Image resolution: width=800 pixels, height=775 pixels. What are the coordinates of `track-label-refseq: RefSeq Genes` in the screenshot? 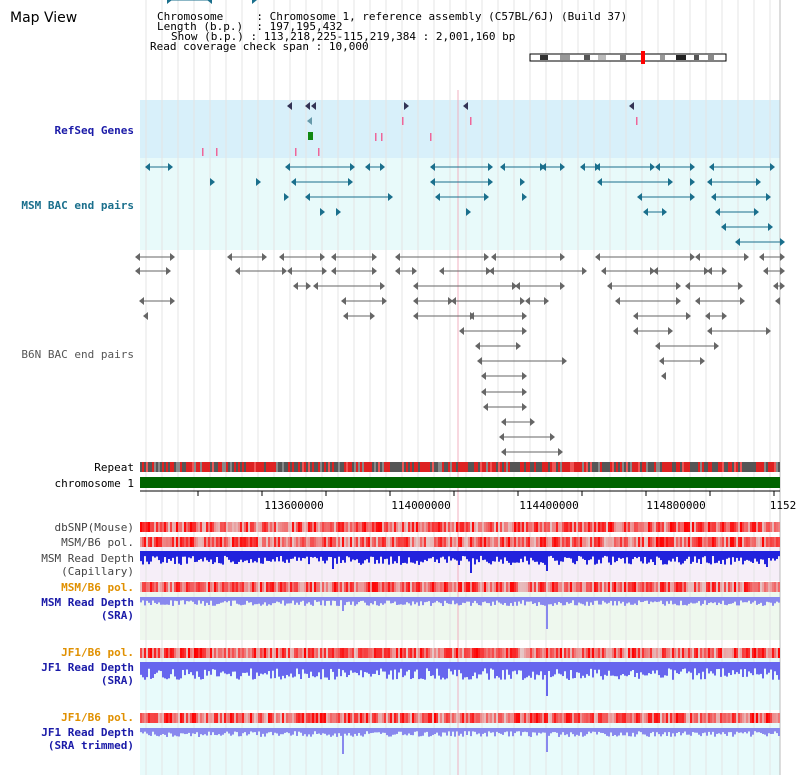 It's located at (94, 130).